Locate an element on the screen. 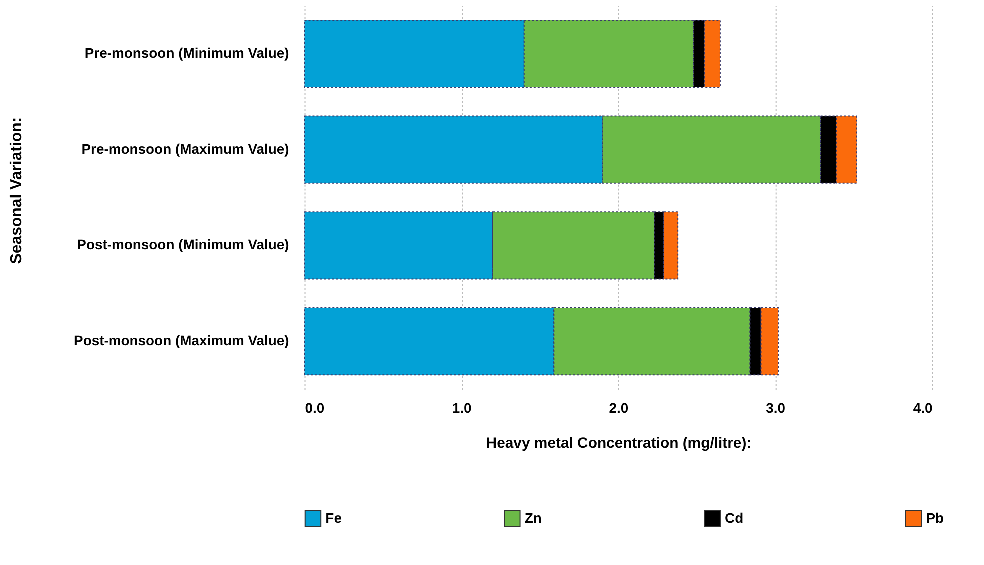 The width and height of the screenshot is (984, 565). y-tick-label: Post-monsoon (Minimum Value) is located at coordinates (183, 244).